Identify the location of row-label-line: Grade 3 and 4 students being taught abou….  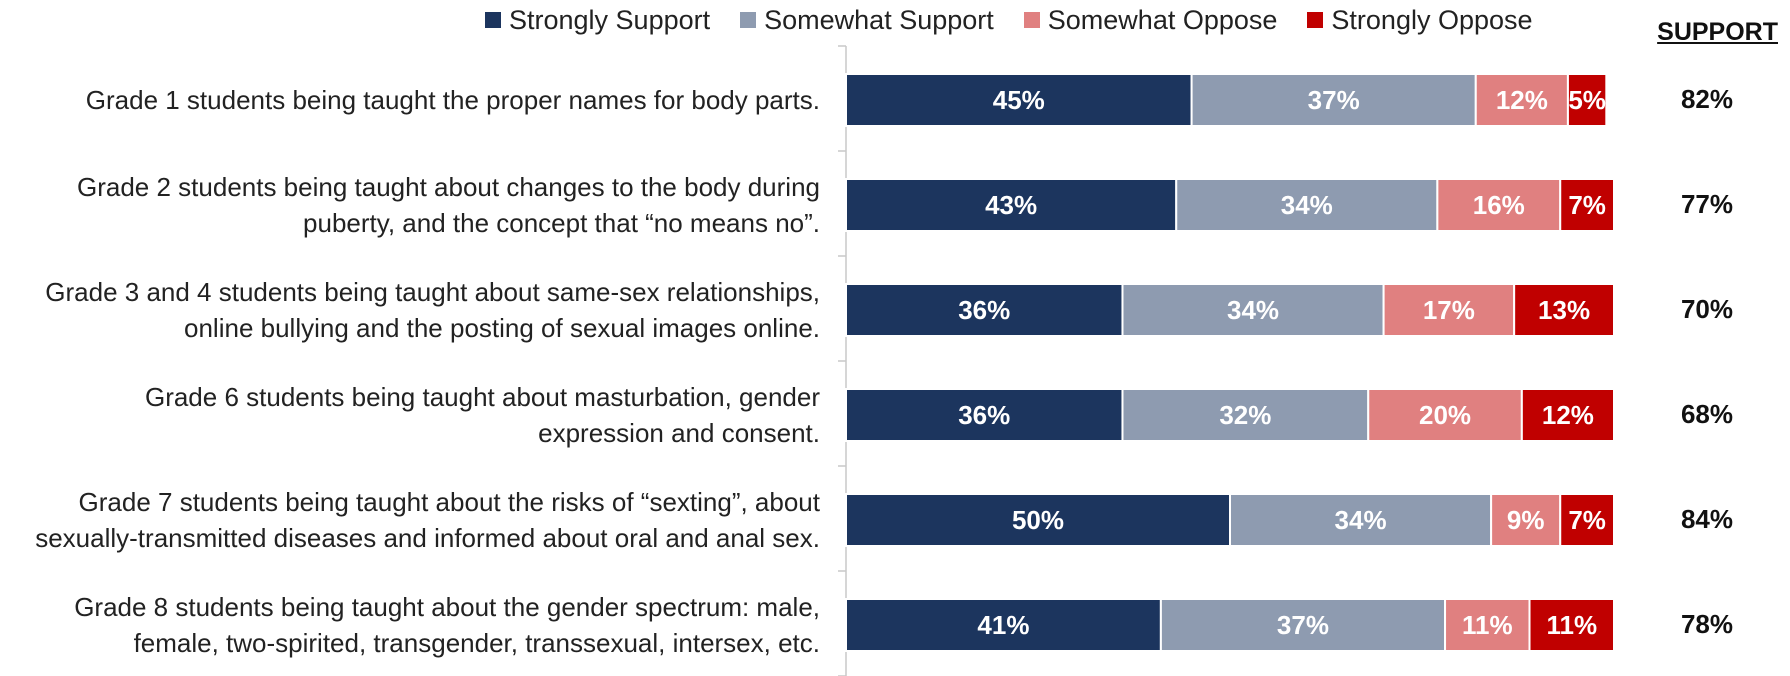
(432, 292).